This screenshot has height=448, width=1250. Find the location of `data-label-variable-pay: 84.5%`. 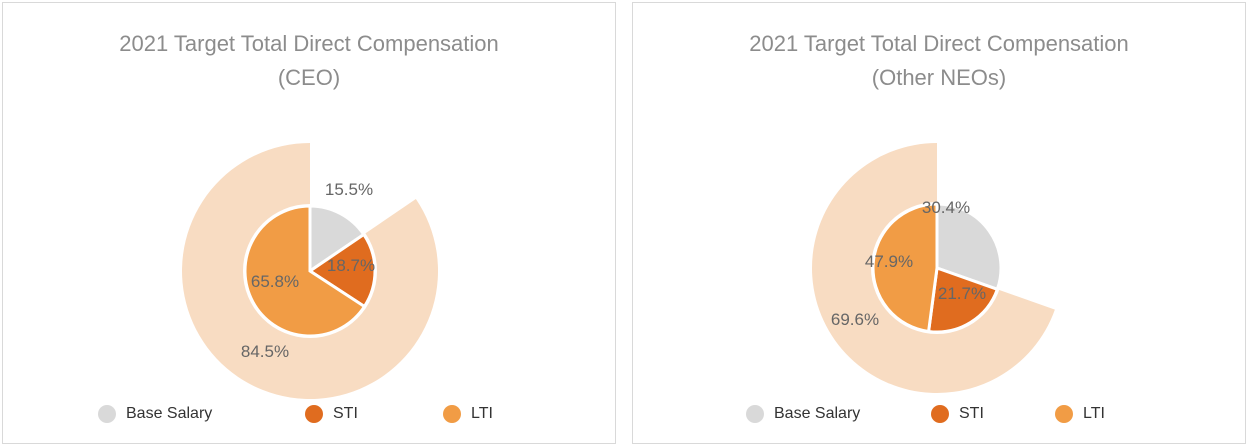

data-label-variable-pay: 84.5% is located at coordinates (265, 351).